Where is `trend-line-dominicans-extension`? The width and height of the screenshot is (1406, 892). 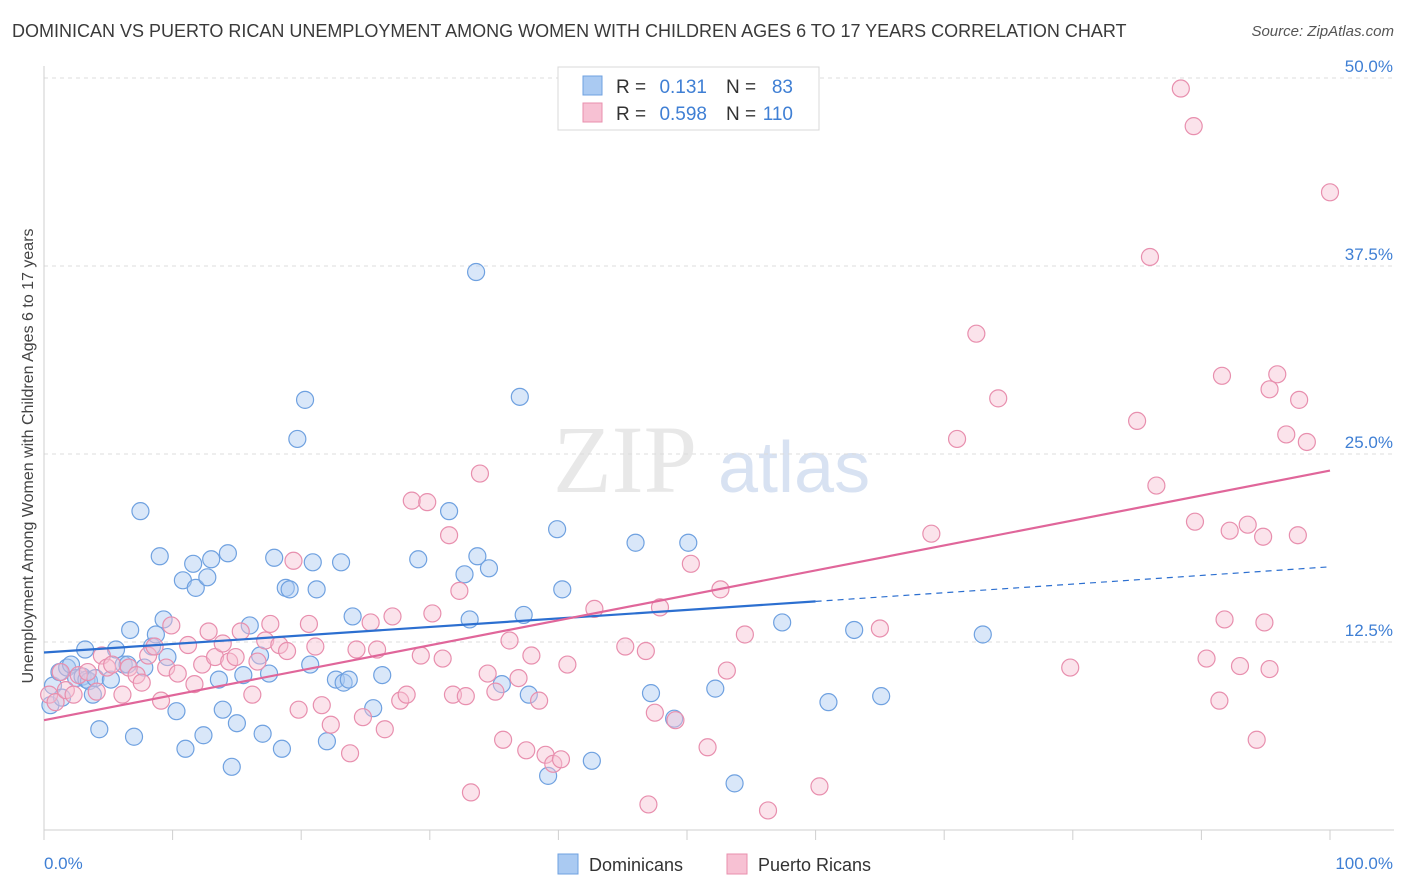 trend-line-dominicans-extension is located at coordinates (1073, 584).